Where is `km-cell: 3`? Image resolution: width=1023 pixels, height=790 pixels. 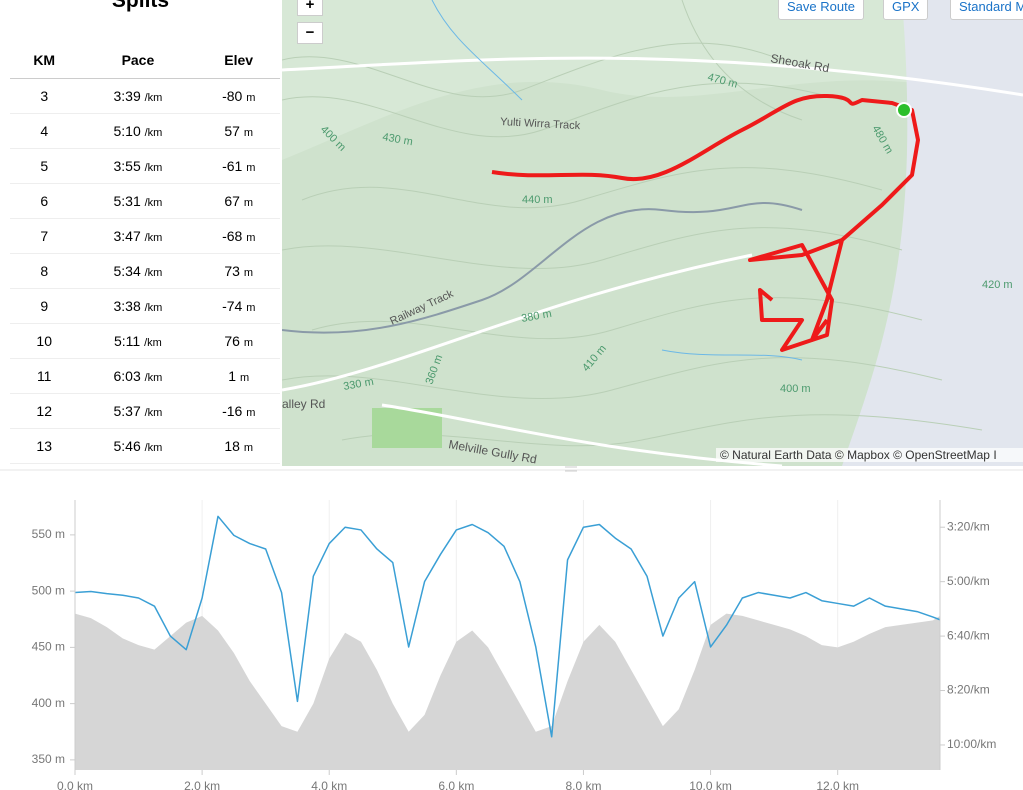 km-cell: 3 is located at coordinates (44, 96).